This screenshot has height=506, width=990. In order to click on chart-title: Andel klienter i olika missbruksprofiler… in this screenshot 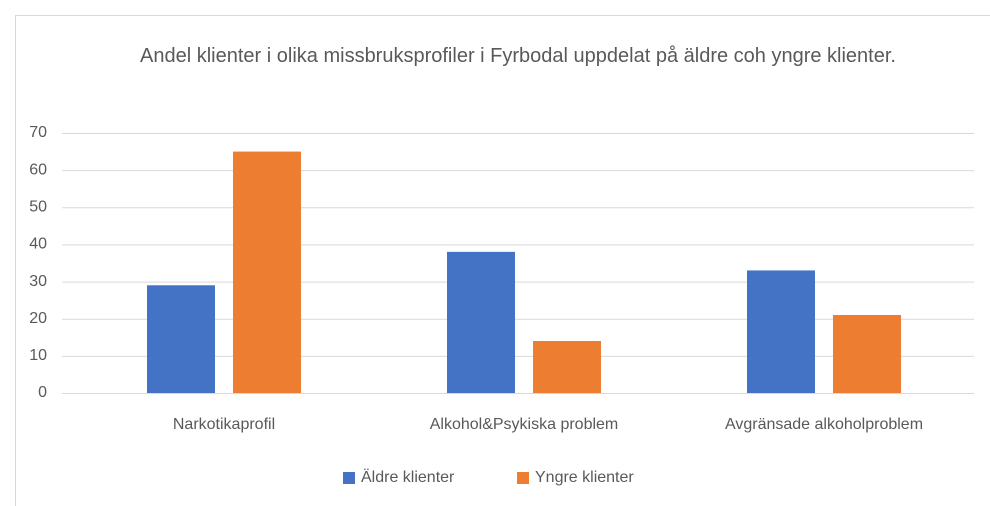, I will do `click(518, 56)`.